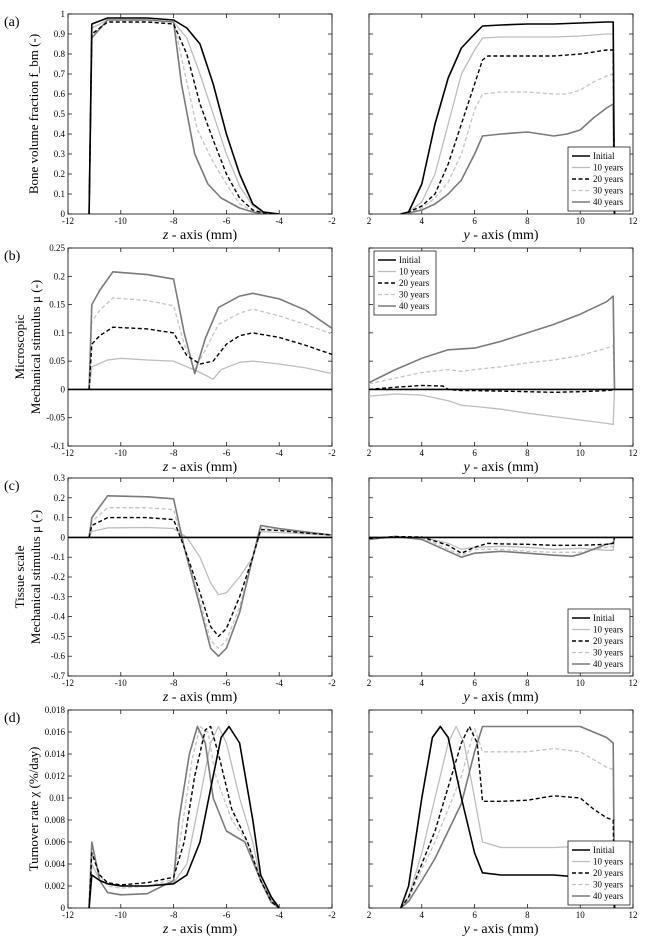 This screenshot has height=940, width=665. What do you see at coordinates (55, 710) in the screenshot?
I see `y-tick-label: 0.018` at bounding box center [55, 710].